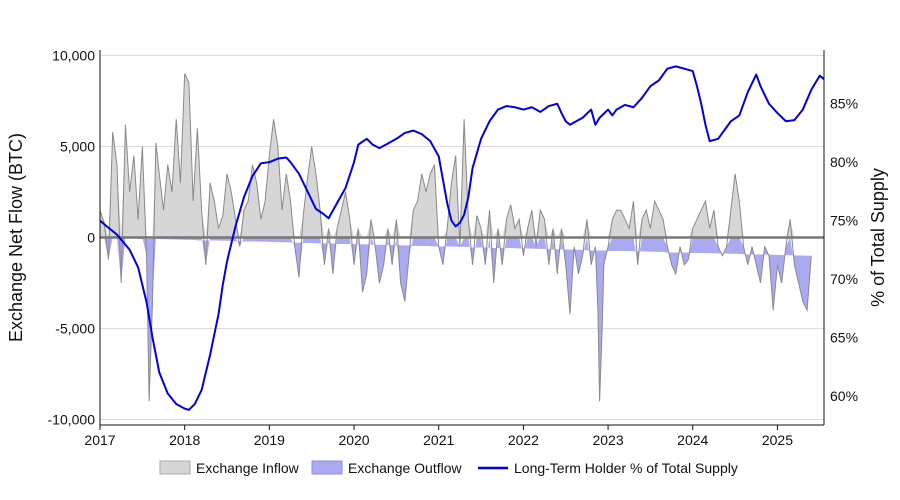 The width and height of the screenshot is (900, 500). What do you see at coordinates (353, 440) in the screenshot?
I see `x-tick-label: 2020` at bounding box center [353, 440].